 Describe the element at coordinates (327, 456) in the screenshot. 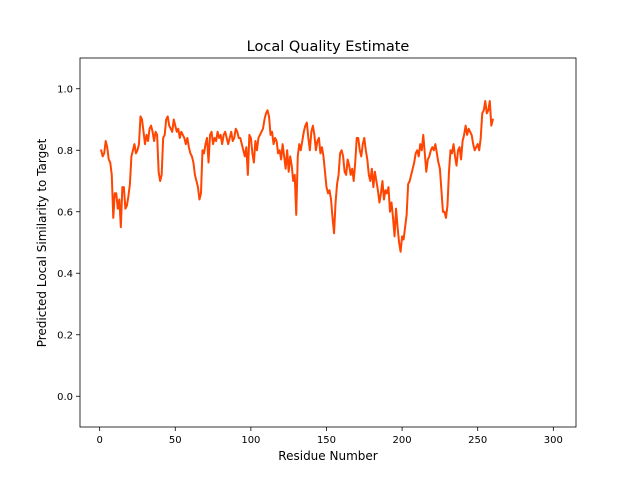

I see `x-axis-title: Residue Number` at that location.